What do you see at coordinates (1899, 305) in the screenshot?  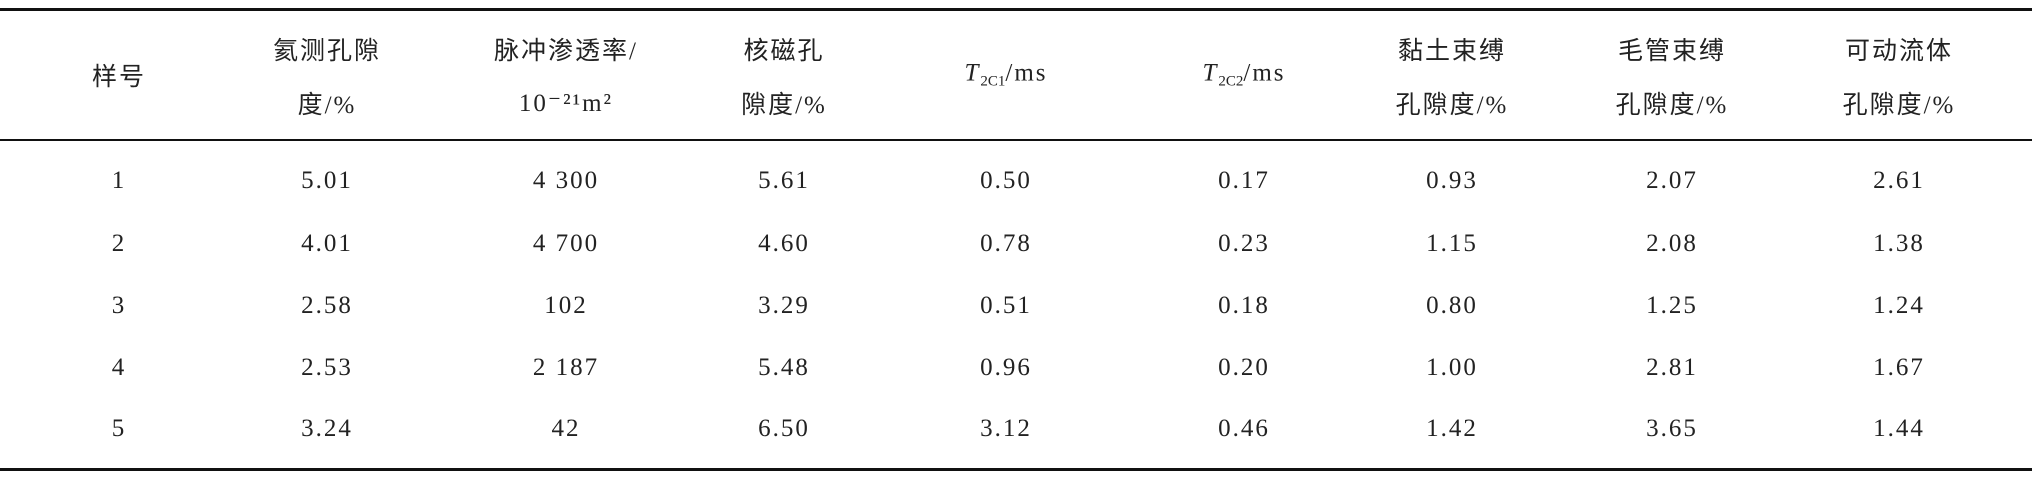 I see `table-cell: 1.24` at bounding box center [1899, 305].